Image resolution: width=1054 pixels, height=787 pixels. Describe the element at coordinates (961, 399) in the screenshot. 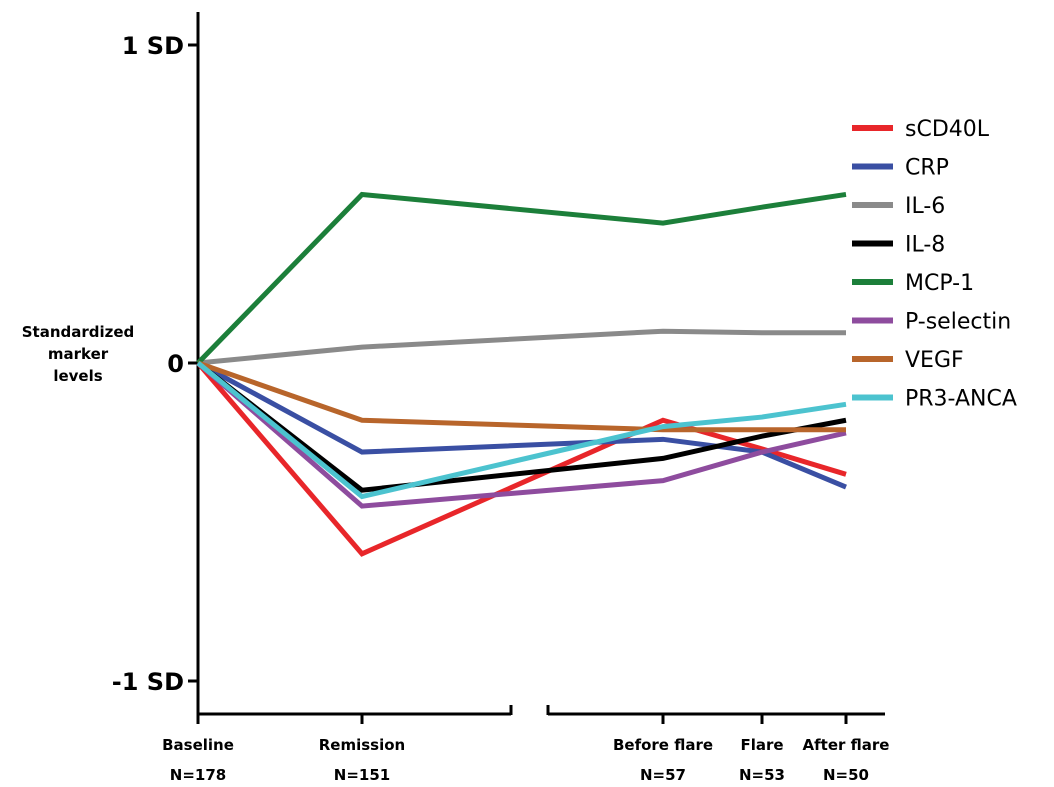

I see `legend-label: PR3-ANCA` at that location.